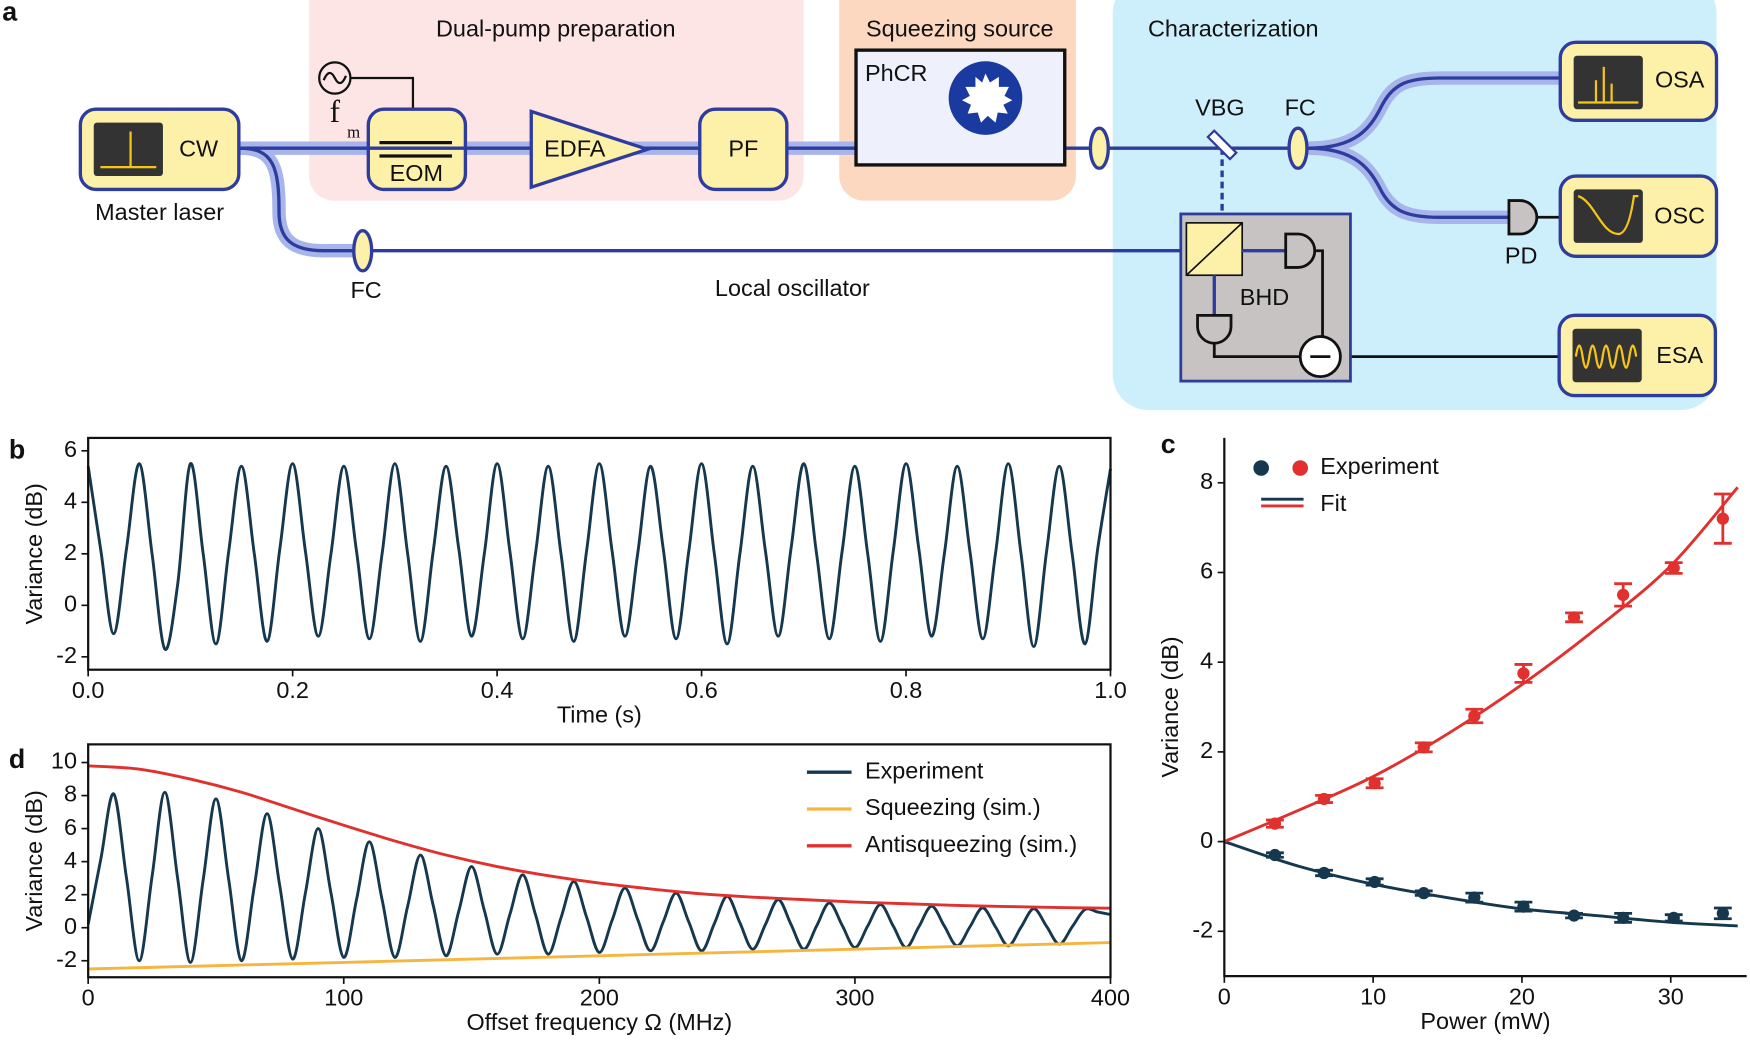 The width and height of the screenshot is (1750, 1043). I want to click on label: EDFA, so click(575, 149).